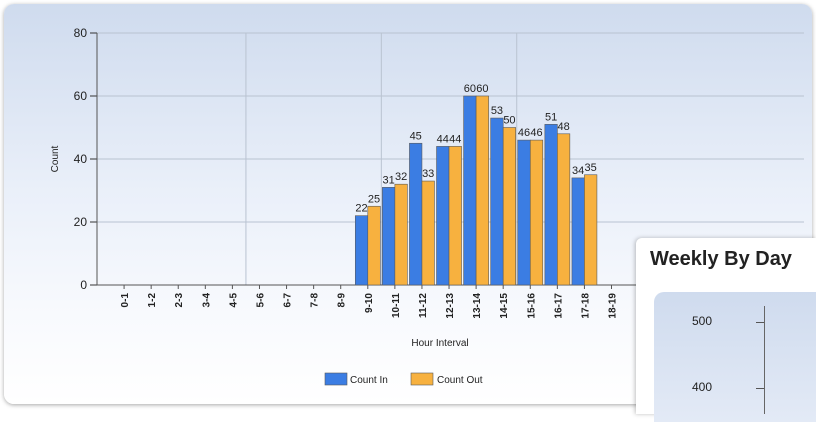  What do you see at coordinates (551, 117) in the screenshot?
I see `data-label-count-in-16-17: 51` at bounding box center [551, 117].